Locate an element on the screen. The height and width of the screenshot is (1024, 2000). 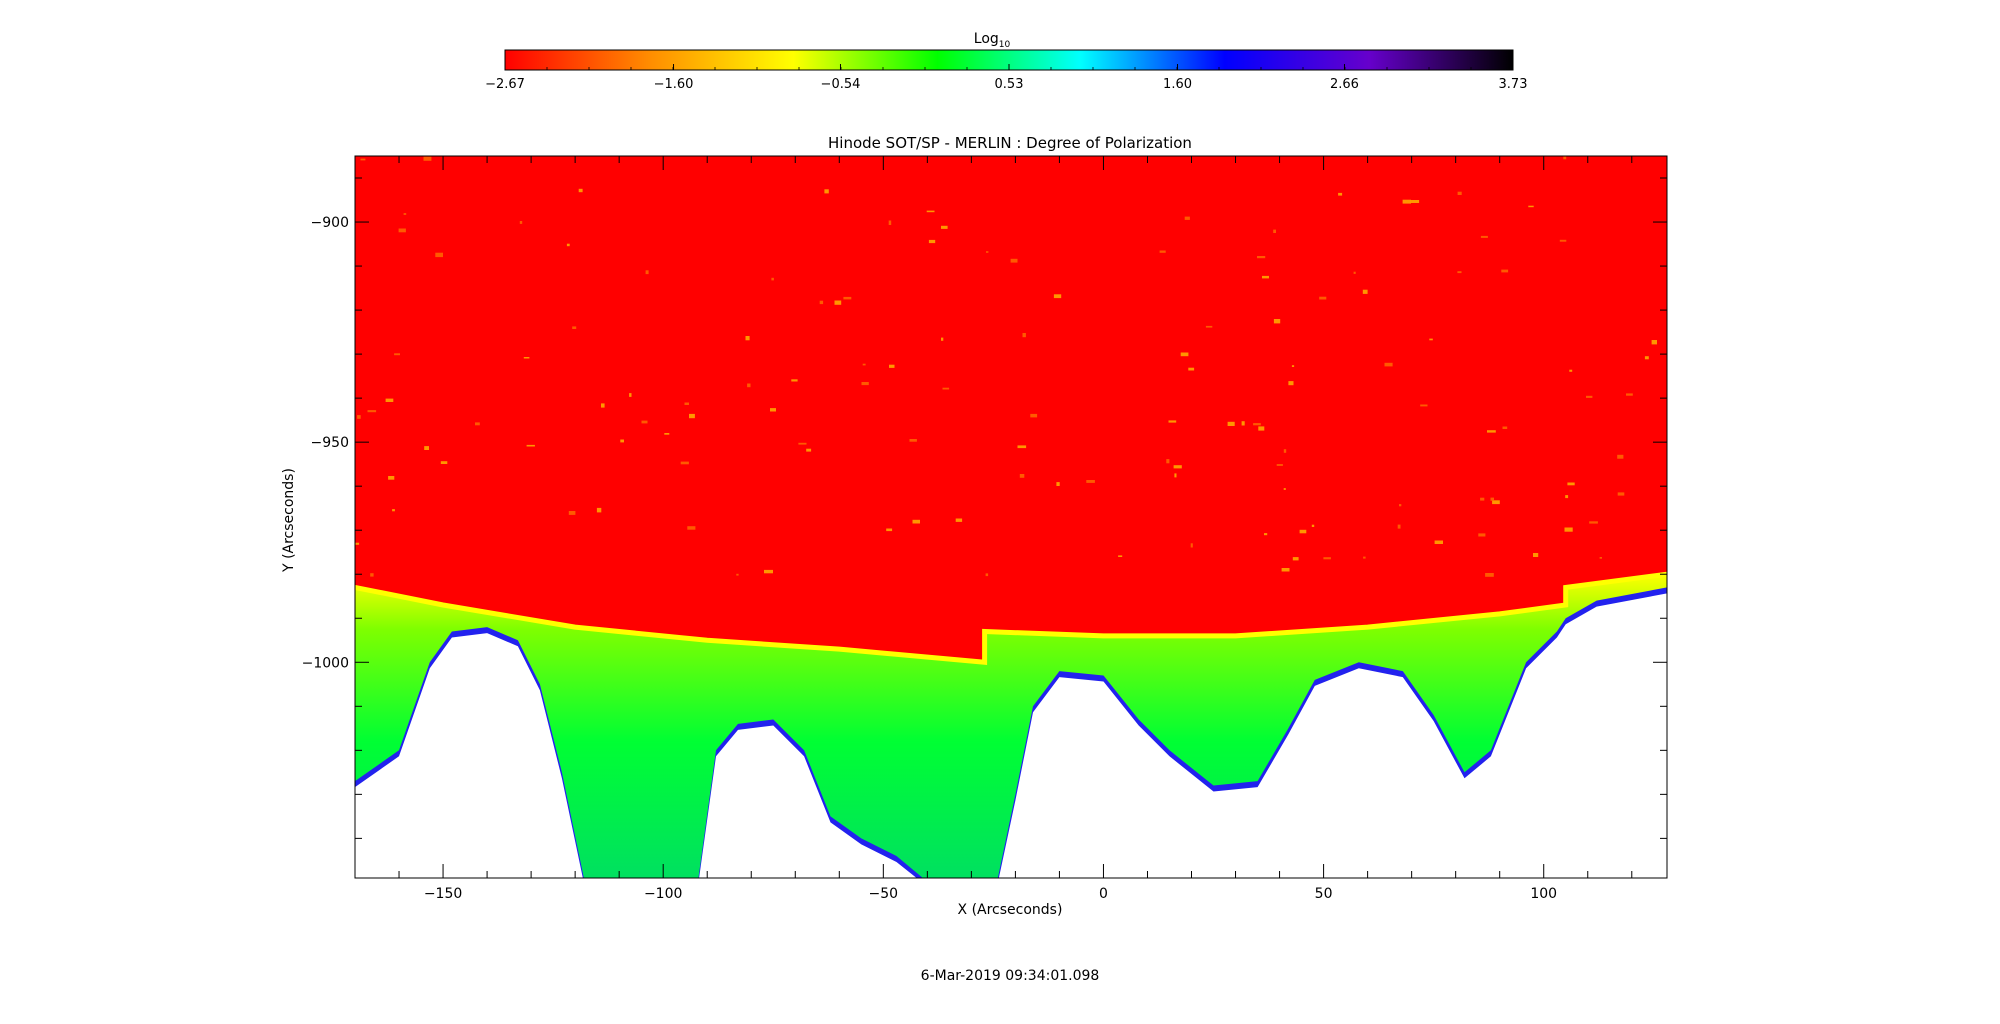
x-tick-label: −100 is located at coordinates (663, 894).